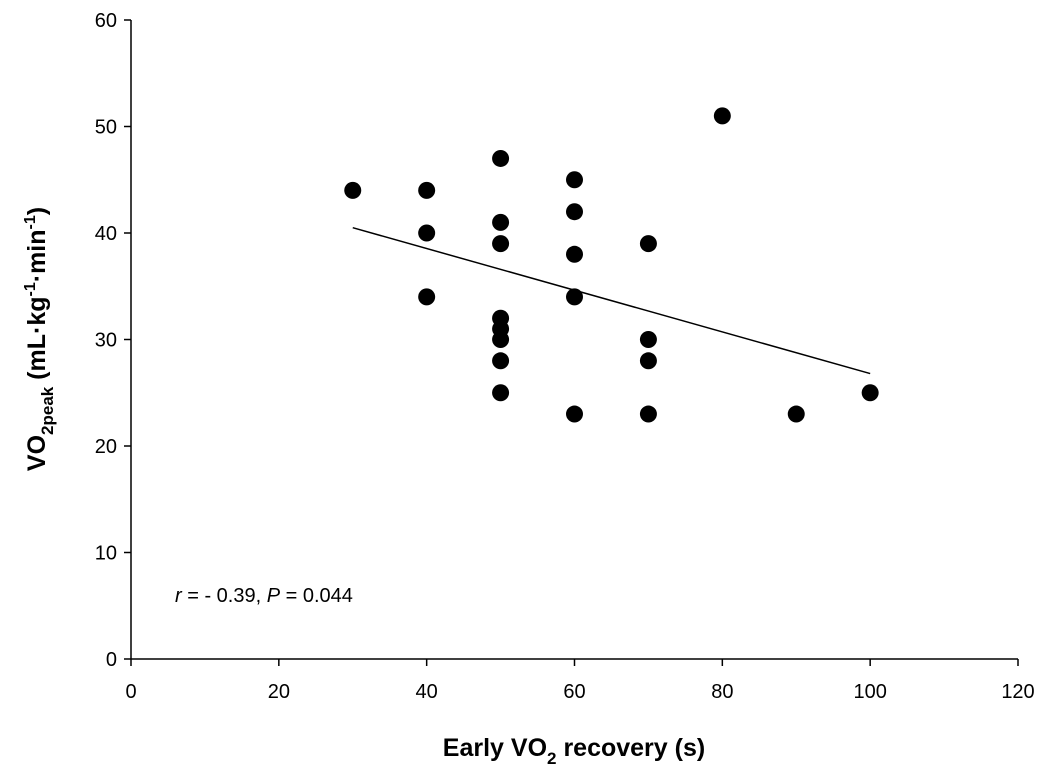 The height and width of the screenshot is (771, 1042). Describe the element at coordinates (316, 596) in the screenshot. I see `p-value-text: = 0.044` at that location.